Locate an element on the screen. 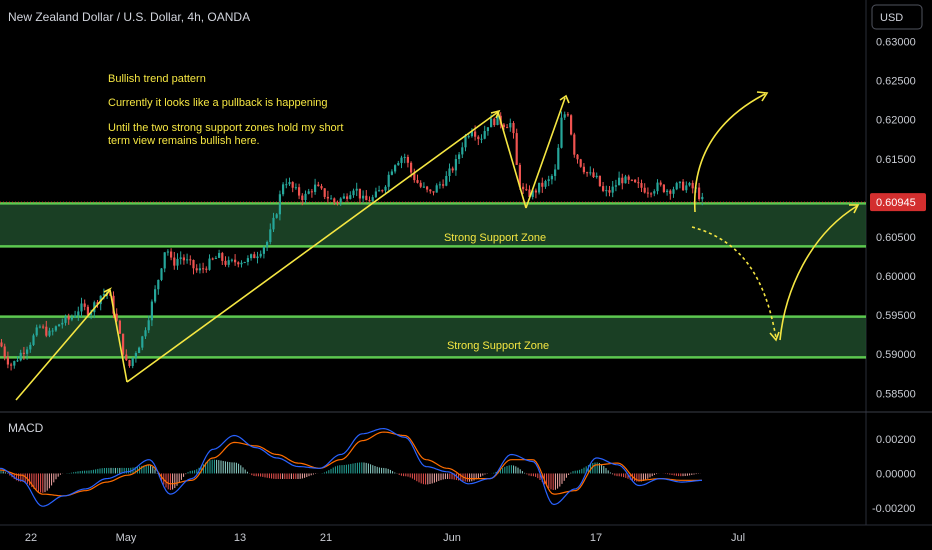  support-zone-lower is located at coordinates (433, 337).